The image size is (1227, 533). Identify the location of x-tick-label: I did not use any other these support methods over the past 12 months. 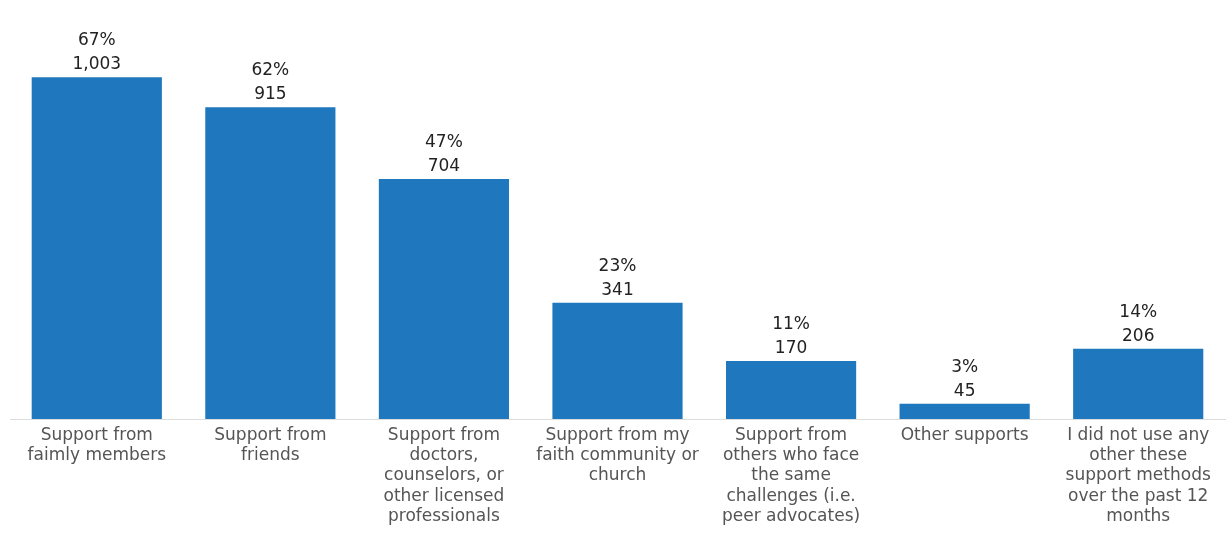
(1138, 474).